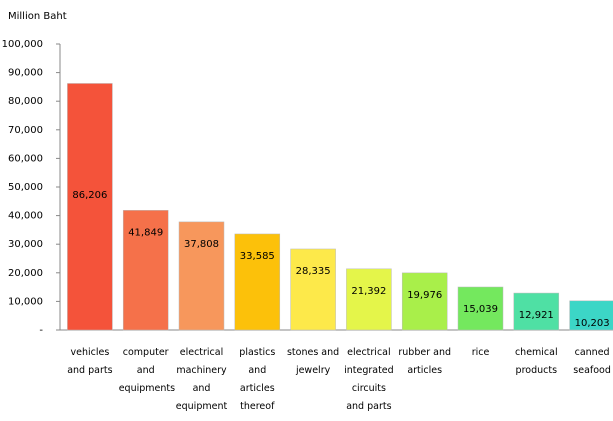 The width and height of the screenshot is (613, 421). What do you see at coordinates (89, 195) in the screenshot?
I see `value-label: 86,206` at bounding box center [89, 195].